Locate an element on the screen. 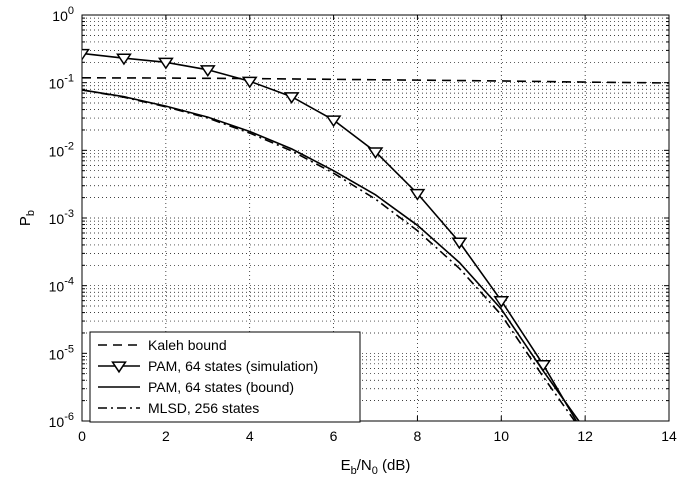 Image resolution: width=695 pixels, height=478 pixels. y-tick-label: 10⁻¹ is located at coordinates (61, 82).